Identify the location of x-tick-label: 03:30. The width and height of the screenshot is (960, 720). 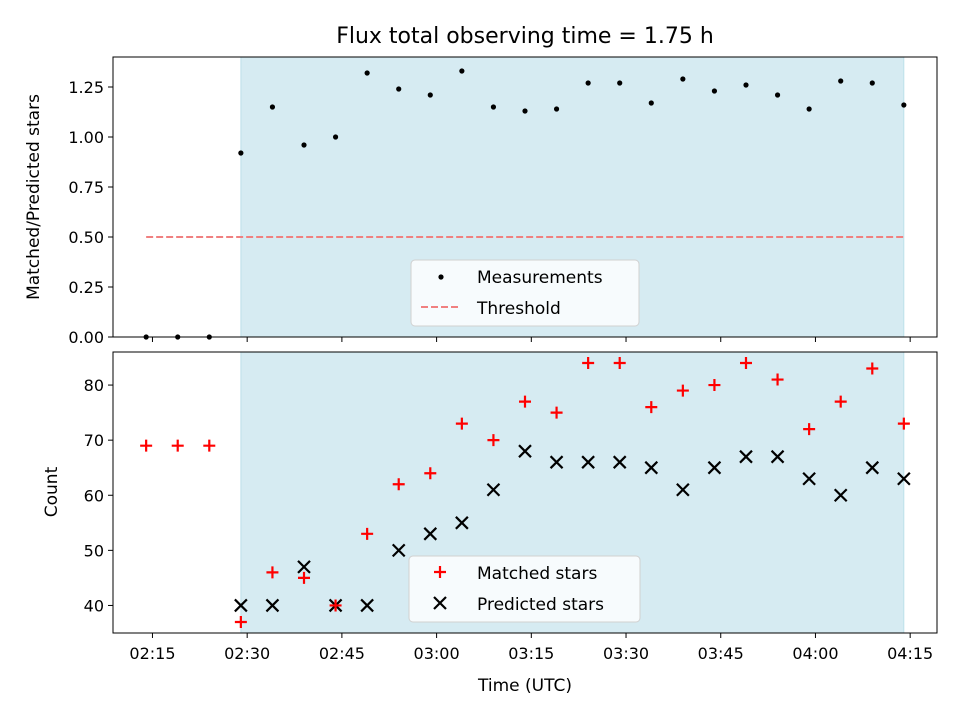
(626, 653).